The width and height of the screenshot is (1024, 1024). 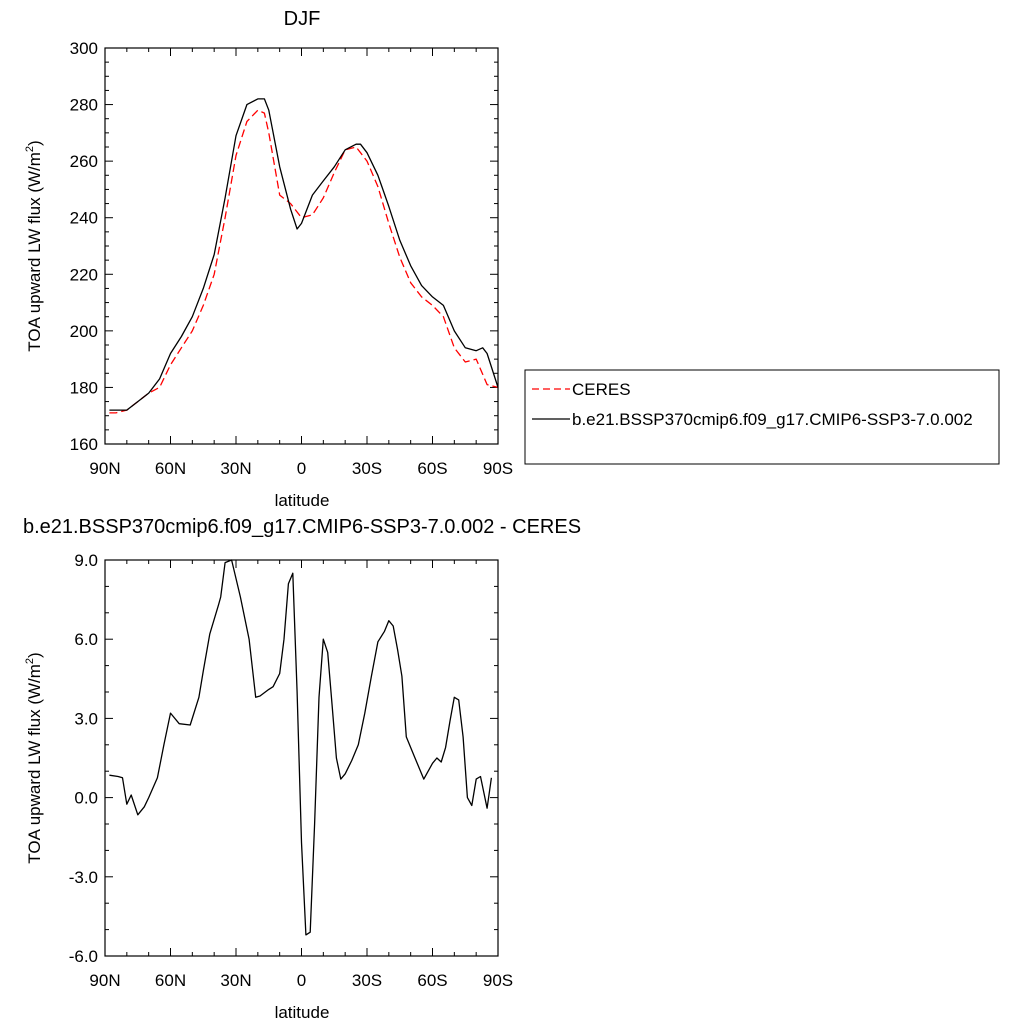 I want to click on bottom-y-axis-label: TOA upward LW flux (W/m2), so click(x=34, y=757).